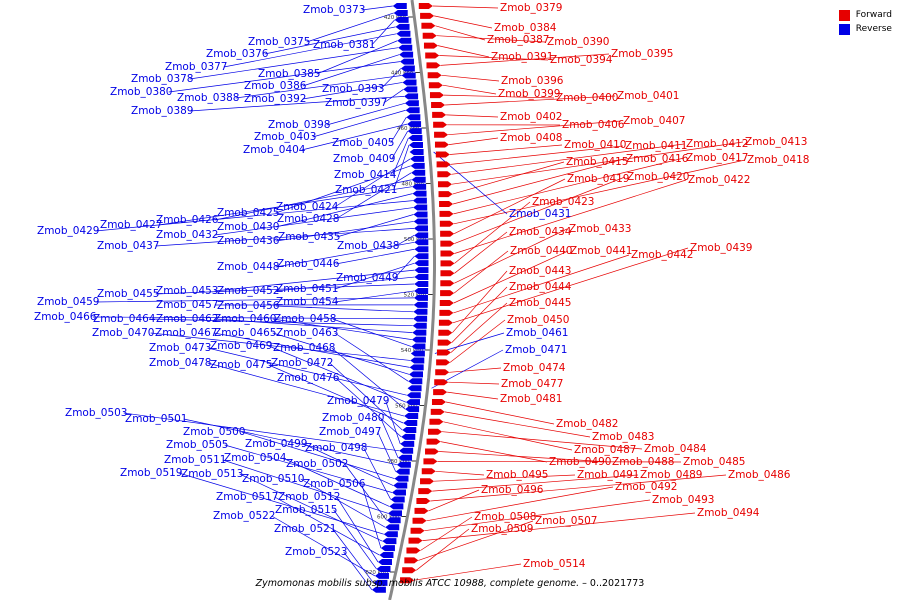 This screenshot has height=600, width=900. What do you see at coordinates (376, 573) in the screenshot?
I see `tick-label: 620 kbp` at bounding box center [376, 573].